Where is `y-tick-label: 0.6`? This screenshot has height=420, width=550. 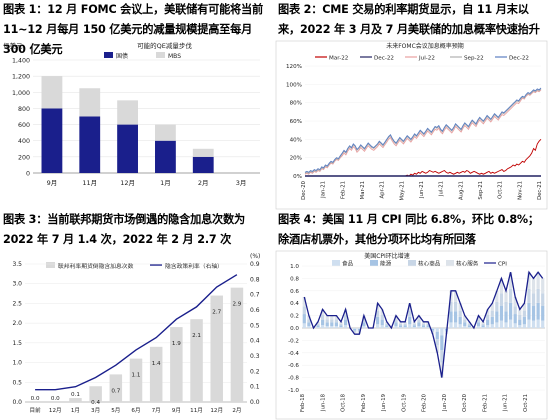 y-tick-label: 0.6 is located at coordinates (294, 292).